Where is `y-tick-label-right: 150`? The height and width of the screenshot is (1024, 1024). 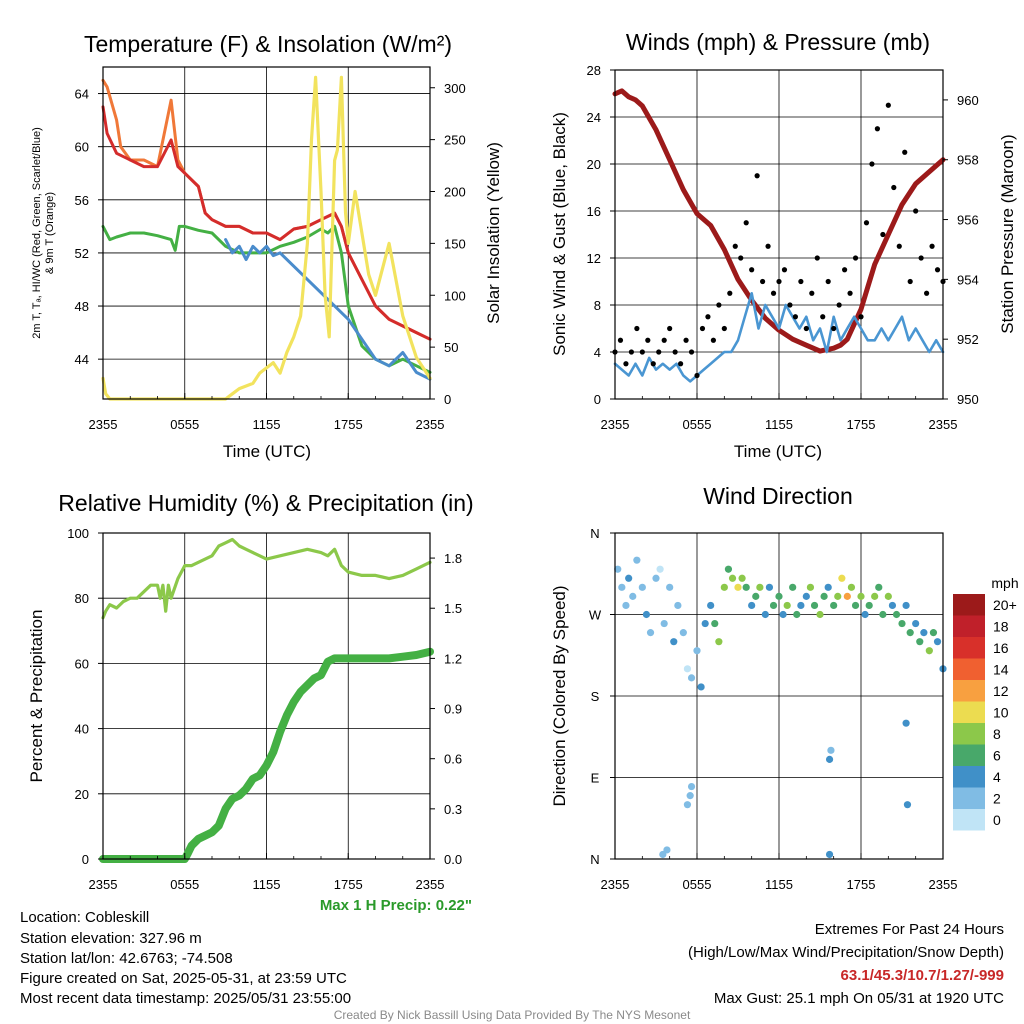
y-tick-label-right: 150 is located at coordinates (455, 243).